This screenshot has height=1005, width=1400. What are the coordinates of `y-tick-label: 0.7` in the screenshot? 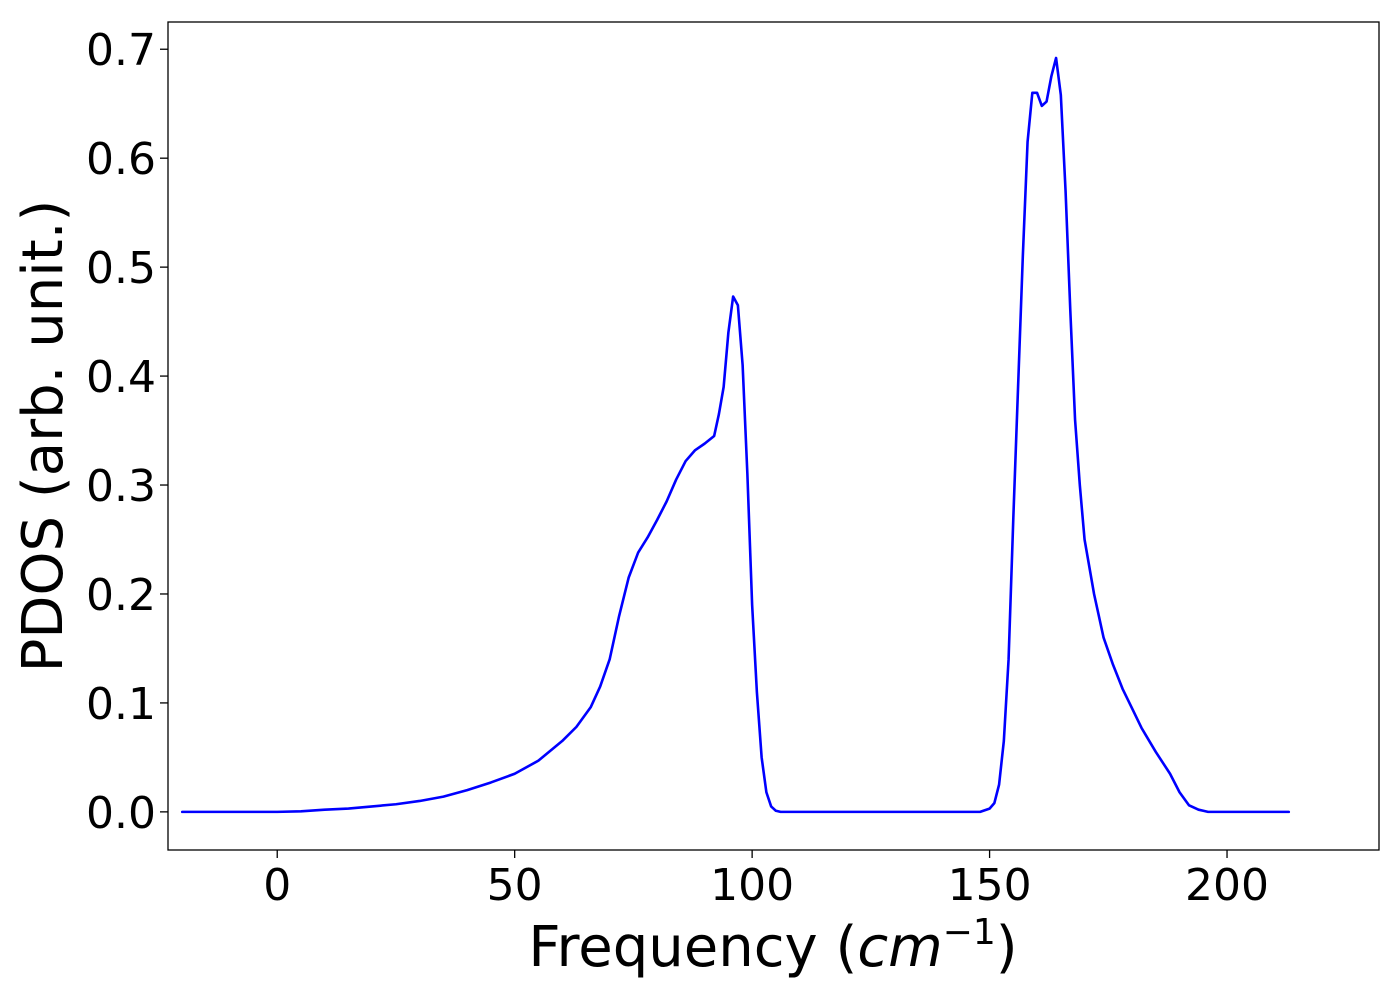 It's located at (121, 50).